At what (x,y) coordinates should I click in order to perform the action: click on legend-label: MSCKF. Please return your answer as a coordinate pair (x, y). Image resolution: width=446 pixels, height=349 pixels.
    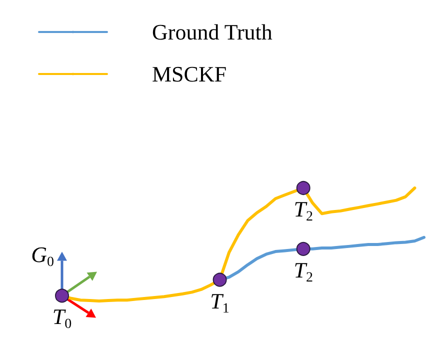
    Looking at the image, I should click on (189, 74).